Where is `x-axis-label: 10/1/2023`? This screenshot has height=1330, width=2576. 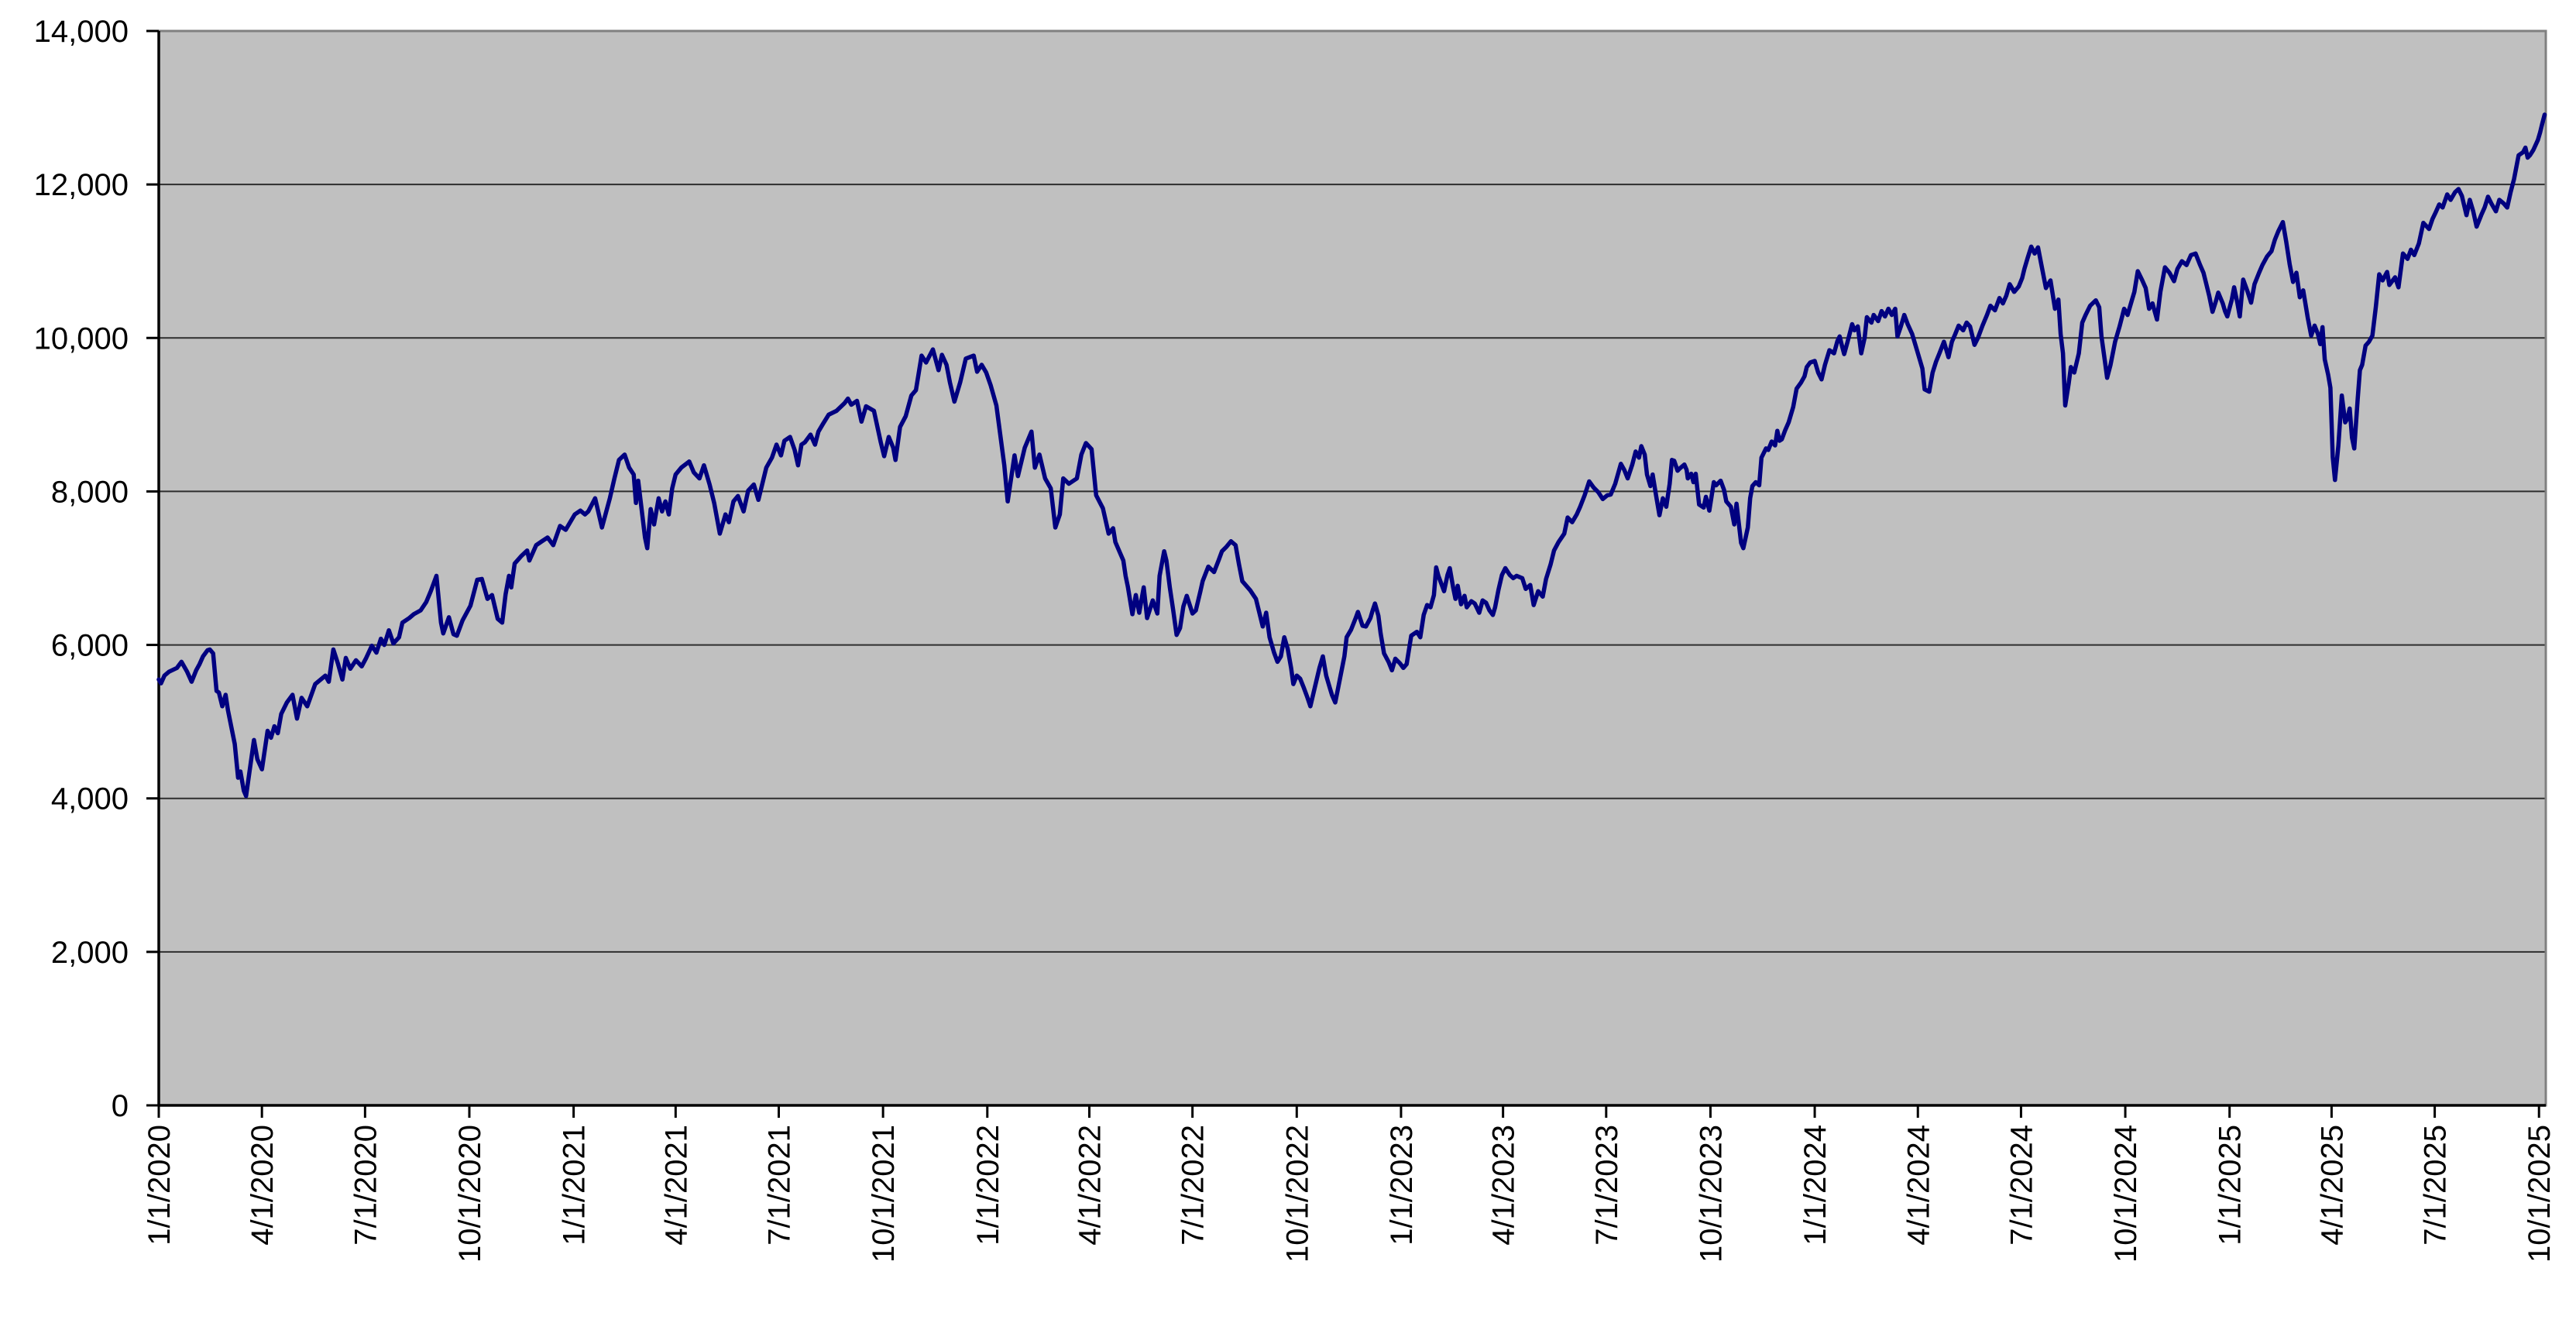
x-axis-label: 10/1/2023 is located at coordinates (1711, 1194).